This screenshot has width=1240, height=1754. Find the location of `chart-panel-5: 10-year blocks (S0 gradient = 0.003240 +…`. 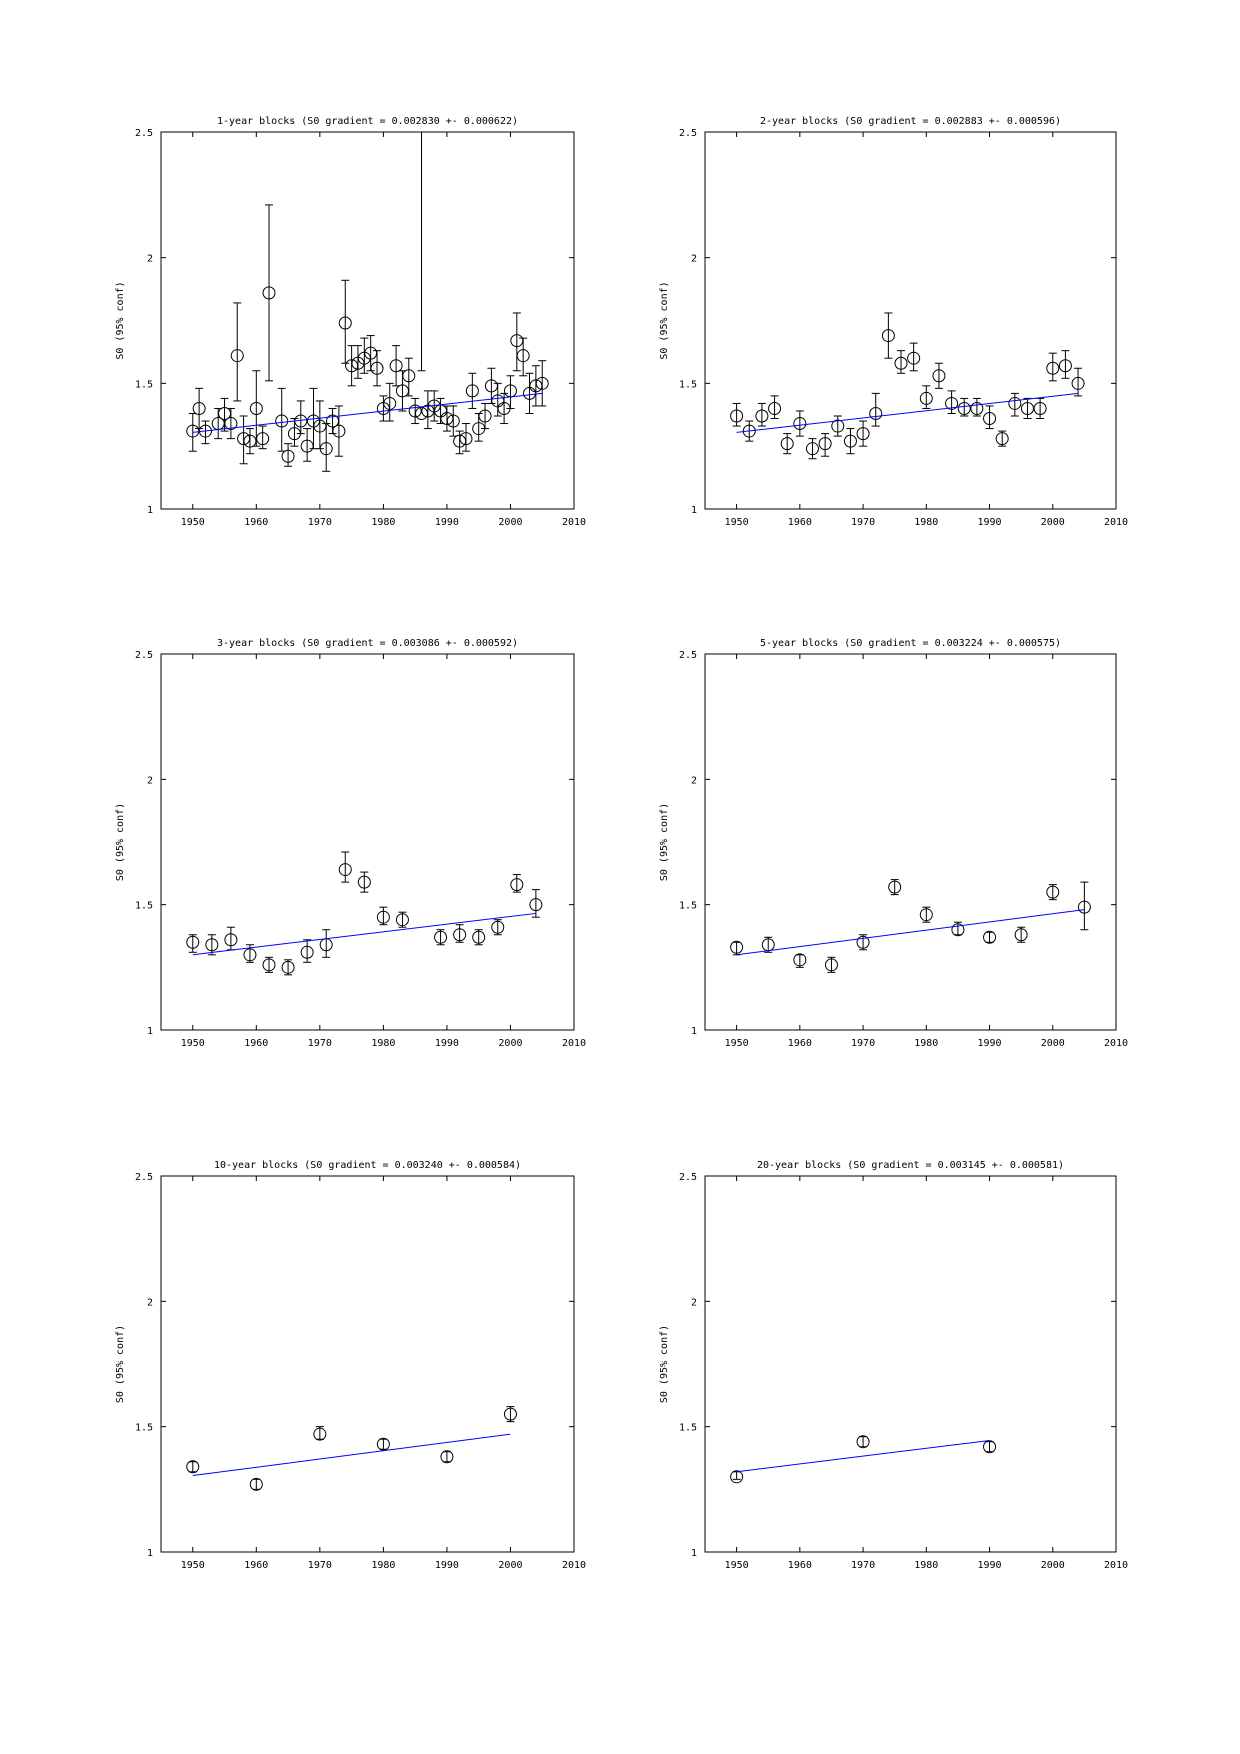

chart-panel-5: 10-year blocks (S0 gradient = 0.003240 +… is located at coordinates (350, 1365).